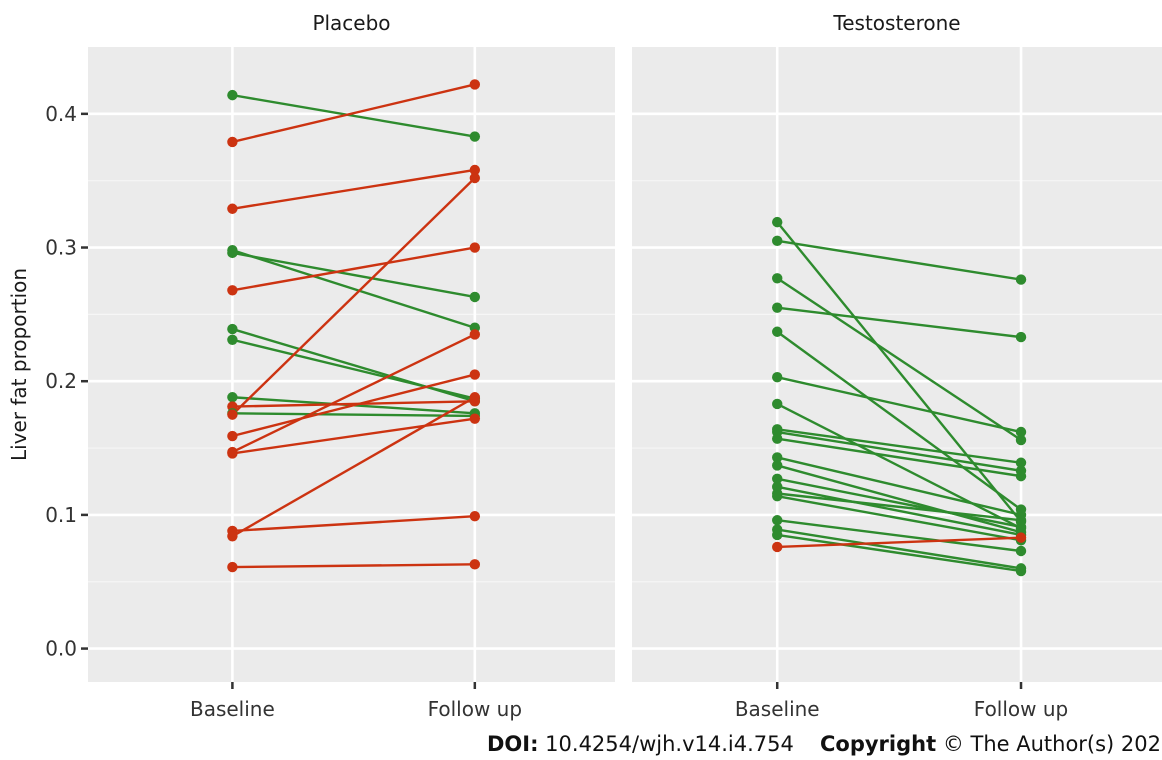 This screenshot has width=1162, height=760. What do you see at coordinates (61, 649) in the screenshot?
I see `y-tick-label: 0.0` at bounding box center [61, 649].